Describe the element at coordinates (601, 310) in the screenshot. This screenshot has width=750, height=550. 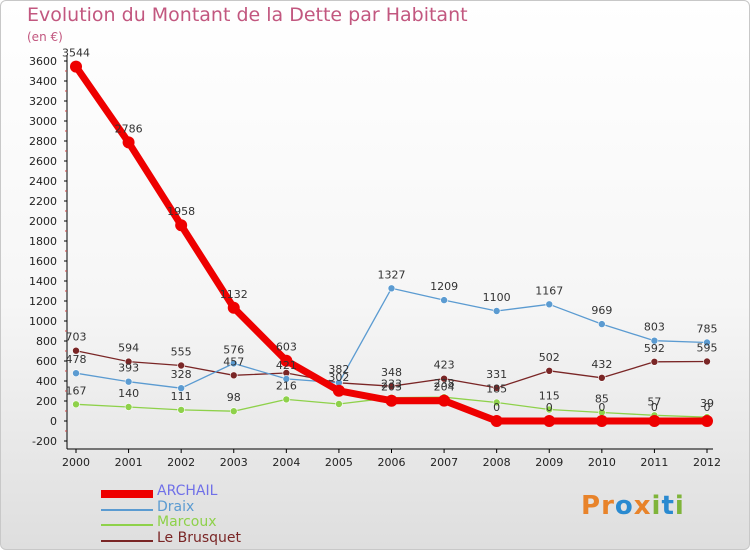
I see `data-label: 969` at that location.